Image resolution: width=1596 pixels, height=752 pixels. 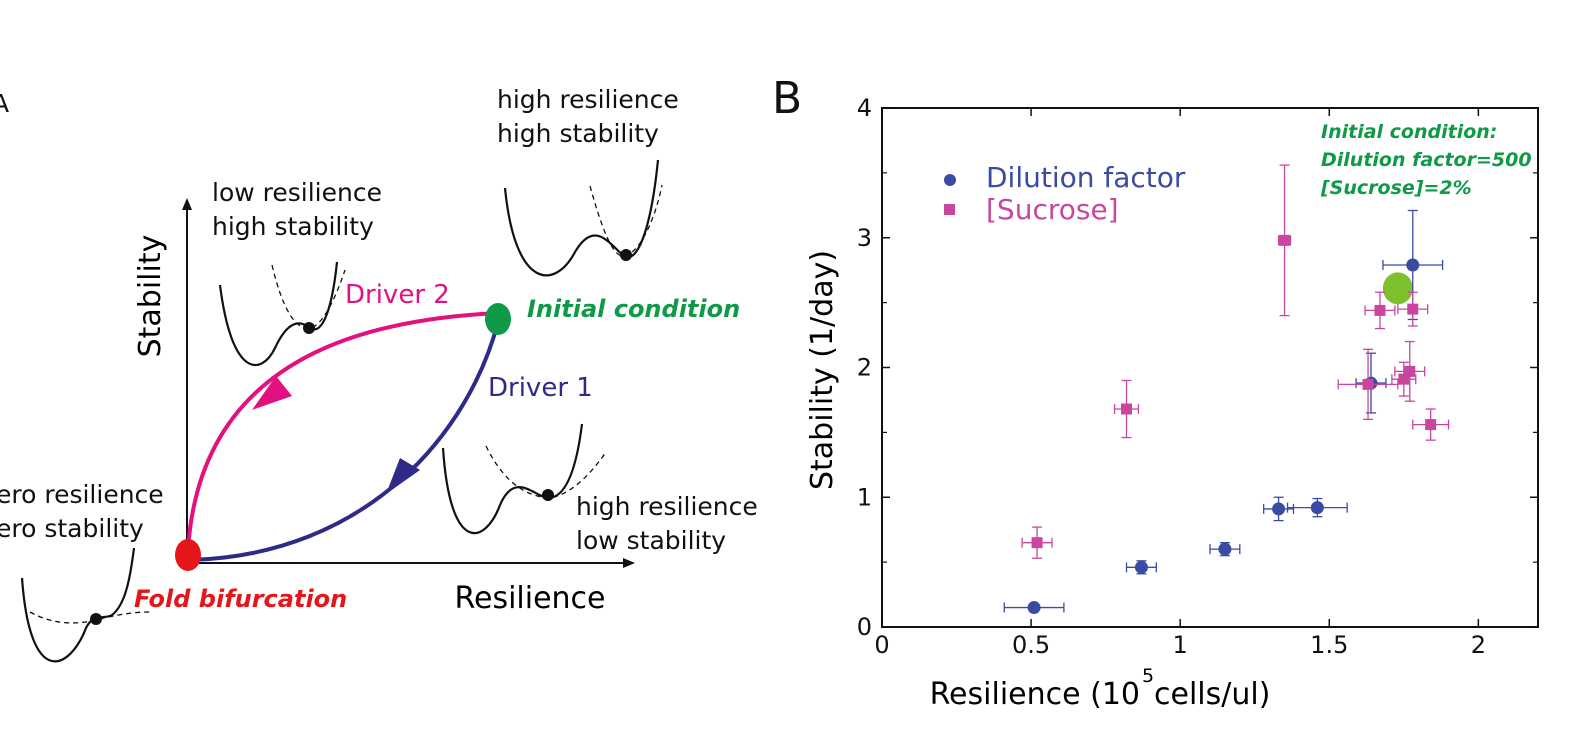 I want to click on landscape-br-curve, so click(x=512, y=479).